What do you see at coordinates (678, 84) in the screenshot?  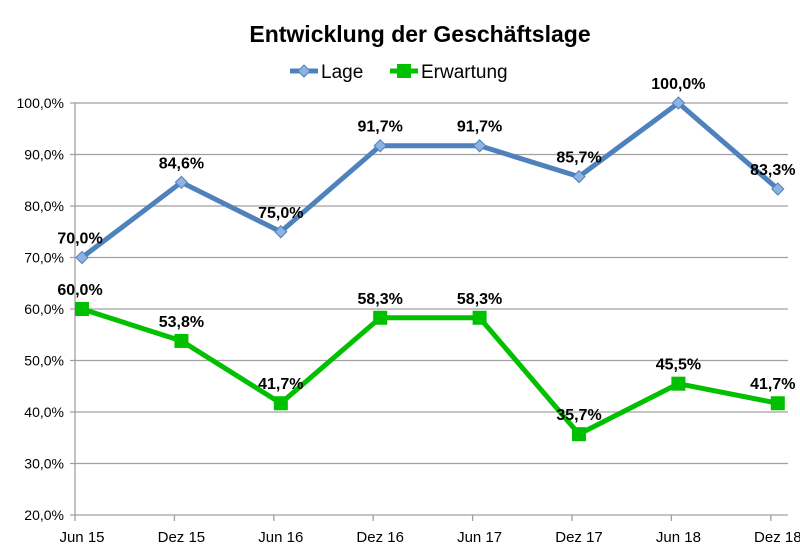 I see `data-label: 100,0%` at bounding box center [678, 84].